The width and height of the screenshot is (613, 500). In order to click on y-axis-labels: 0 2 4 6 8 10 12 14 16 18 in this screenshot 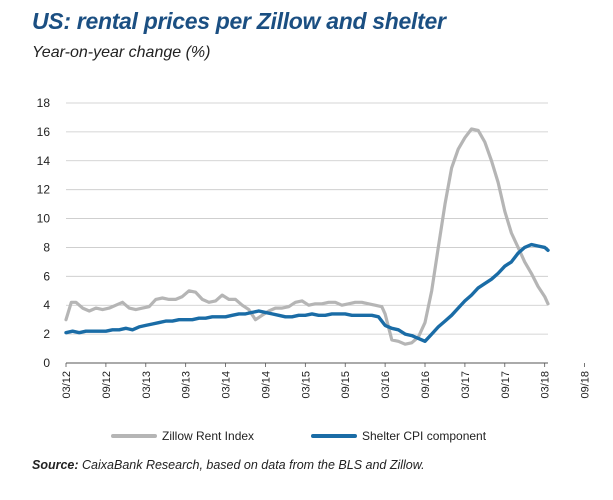, I will do `click(44, 233)`.